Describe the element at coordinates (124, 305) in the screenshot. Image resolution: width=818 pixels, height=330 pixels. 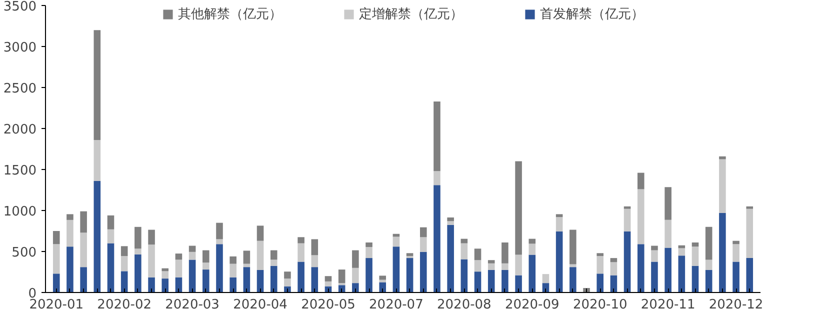
I see `x-tick-label: 2020-02` at that location.